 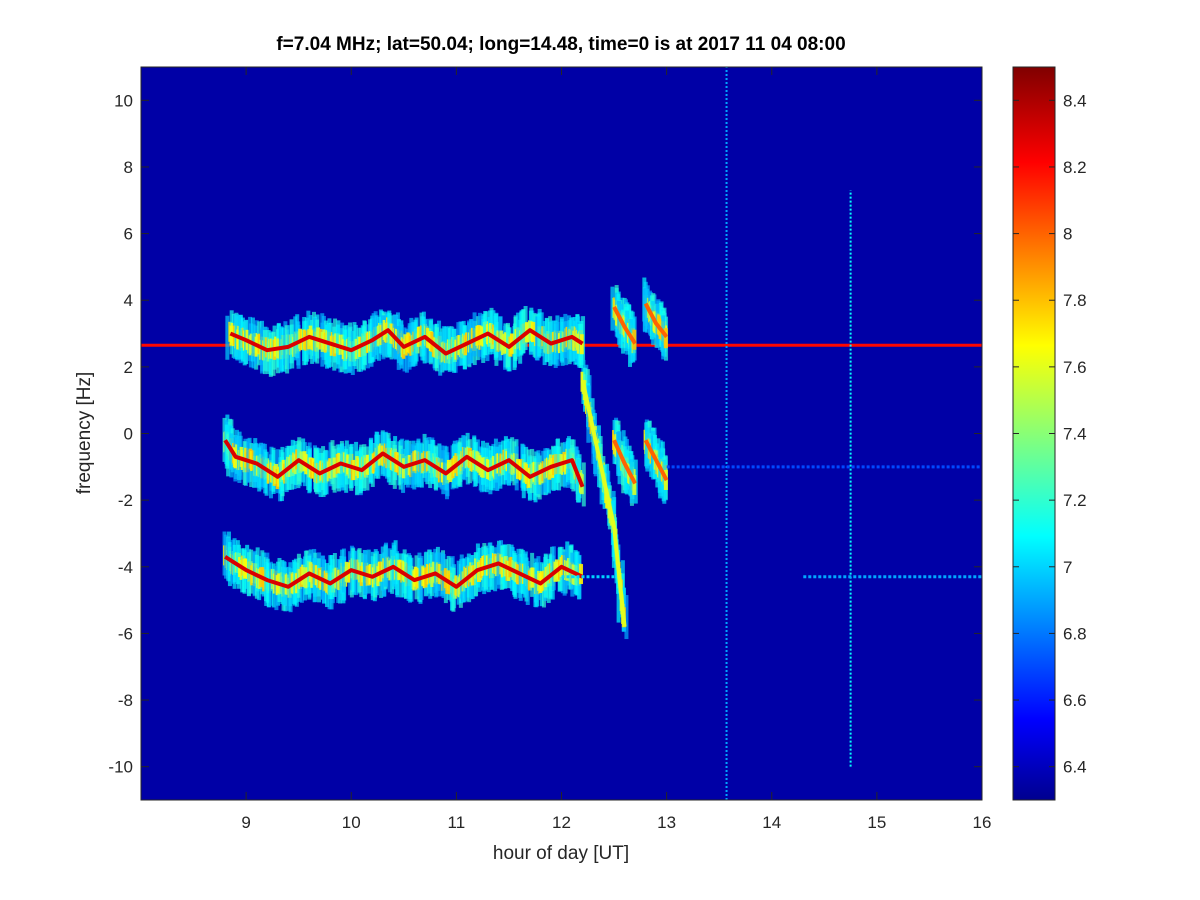 What do you see at coordinates (561, 822) in the screenshot?
I see `x-tick-label: 12` at bounding box center [561, 822].